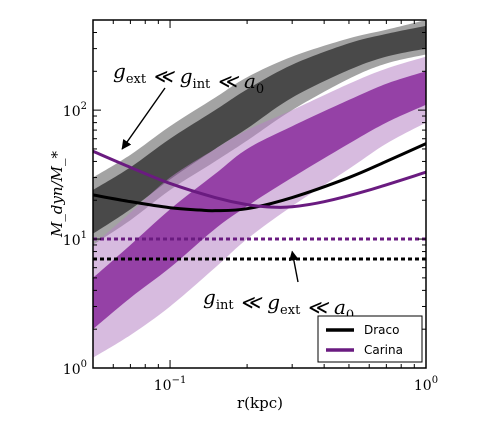 This screenshot has height=422, width=500. What do you see at coordinates (75, 110) in the screenshot?
I see `y-tick-label: 10²` at bounding box center [75, 110].